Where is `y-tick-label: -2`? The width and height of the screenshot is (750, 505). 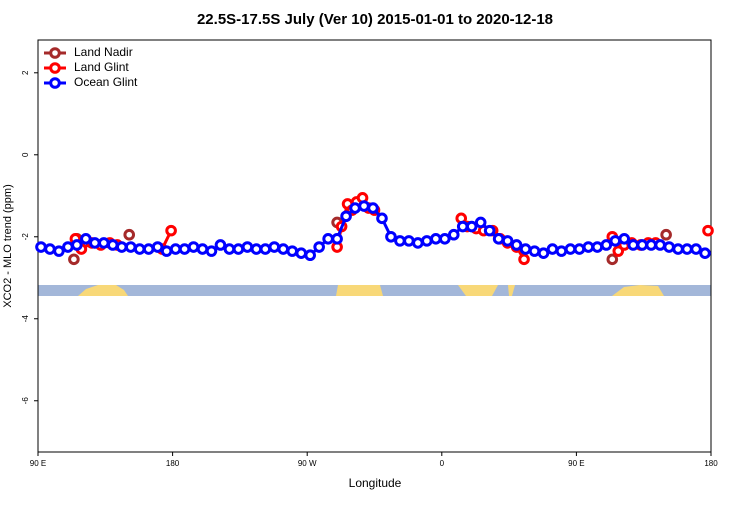
y-tick-label: -2 is located at coordinates (25, 237).